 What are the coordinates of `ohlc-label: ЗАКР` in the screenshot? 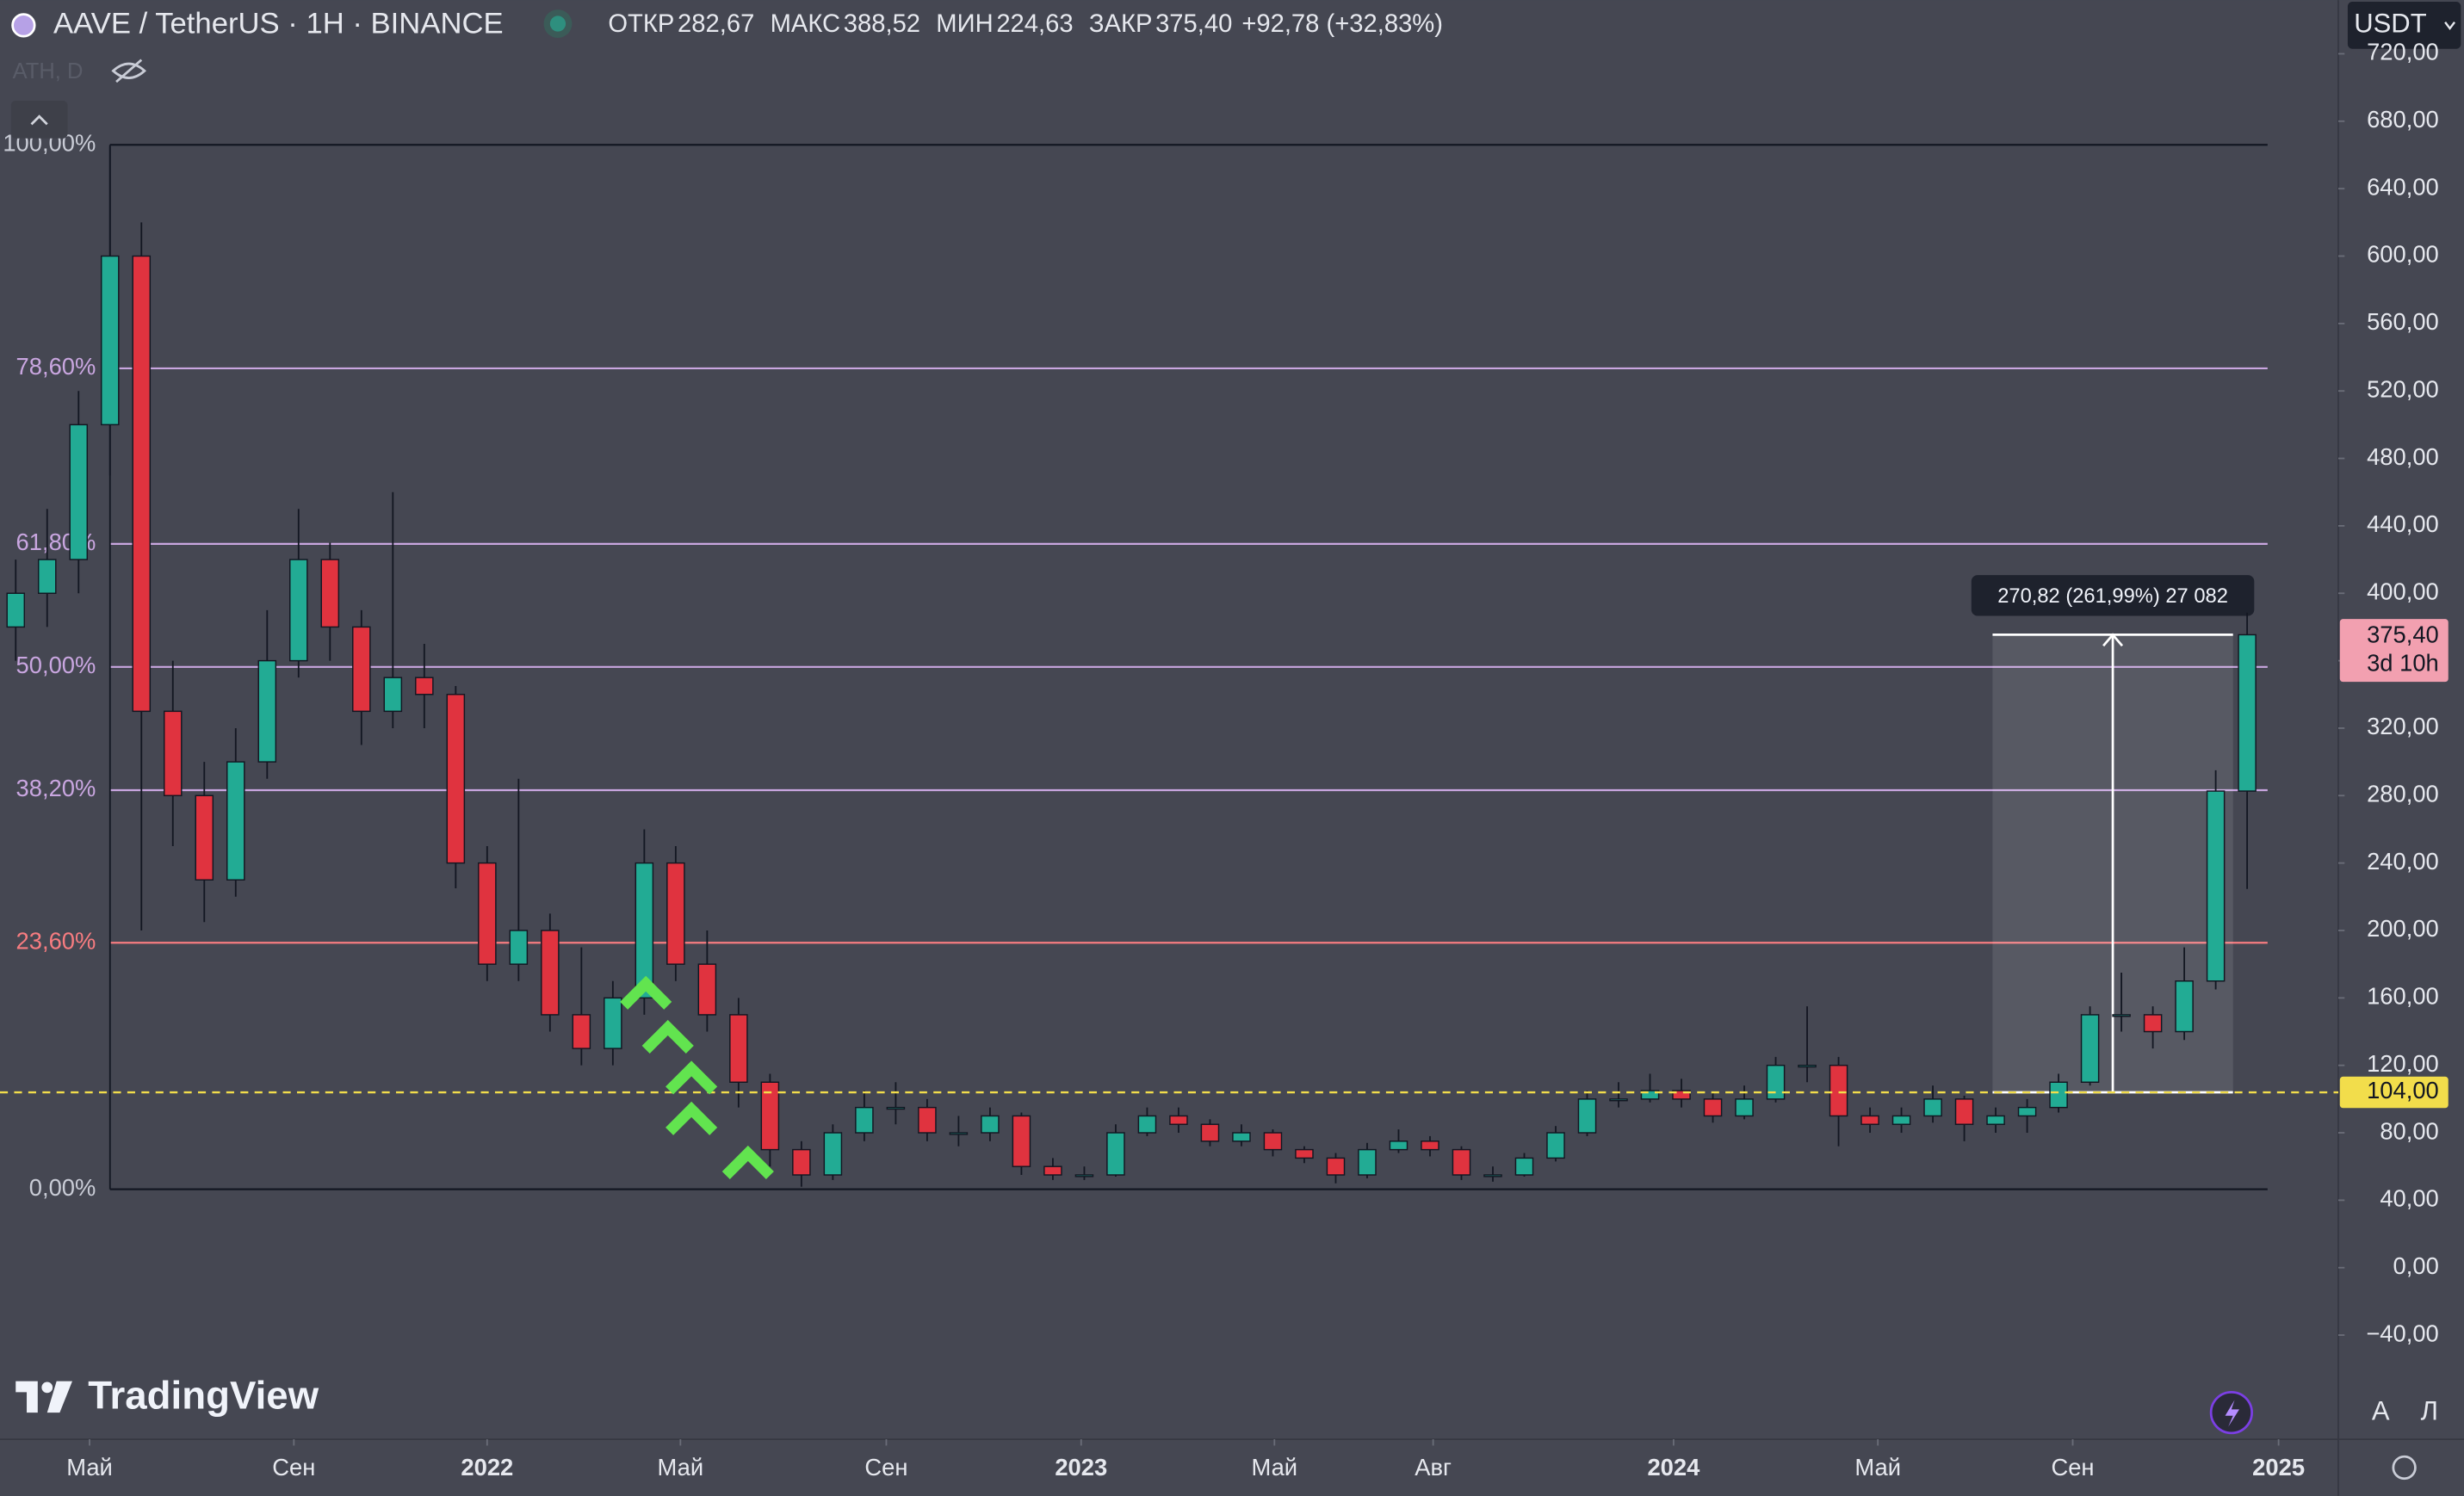 It's located at (1121, 24).